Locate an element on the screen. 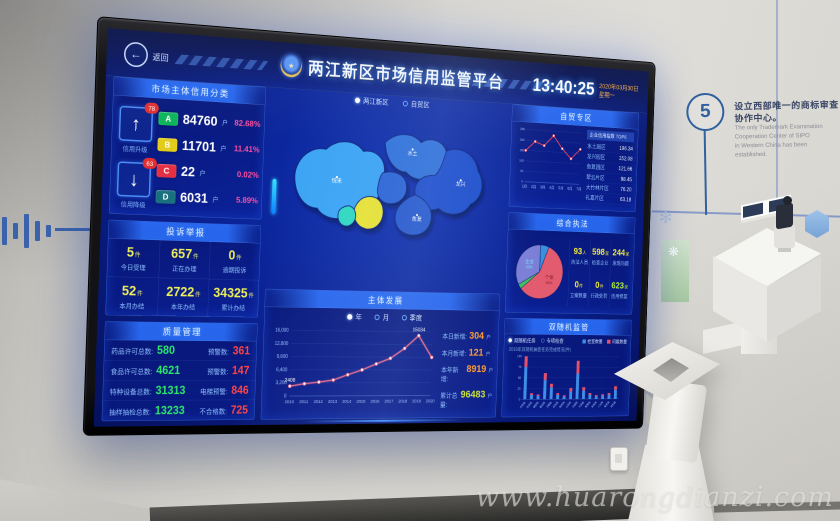 This screenshot has height=521, width=840. complaint-label: 今日受理 is located at coordinates (133, 267).